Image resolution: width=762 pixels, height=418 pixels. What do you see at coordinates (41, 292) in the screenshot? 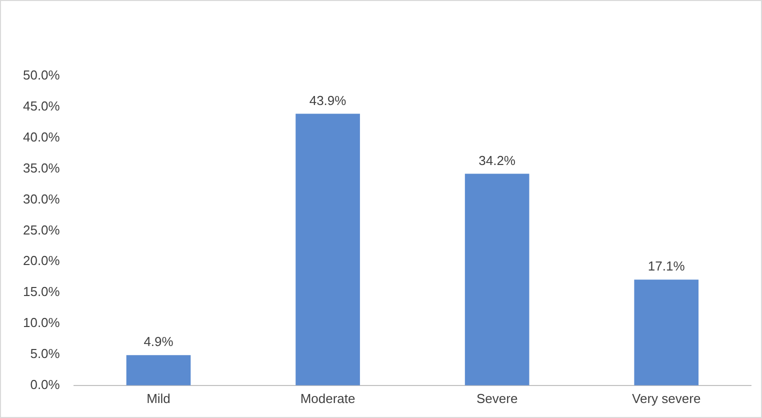
I see `y-tick-label: 15.0%` at bounding box center [41, 292].